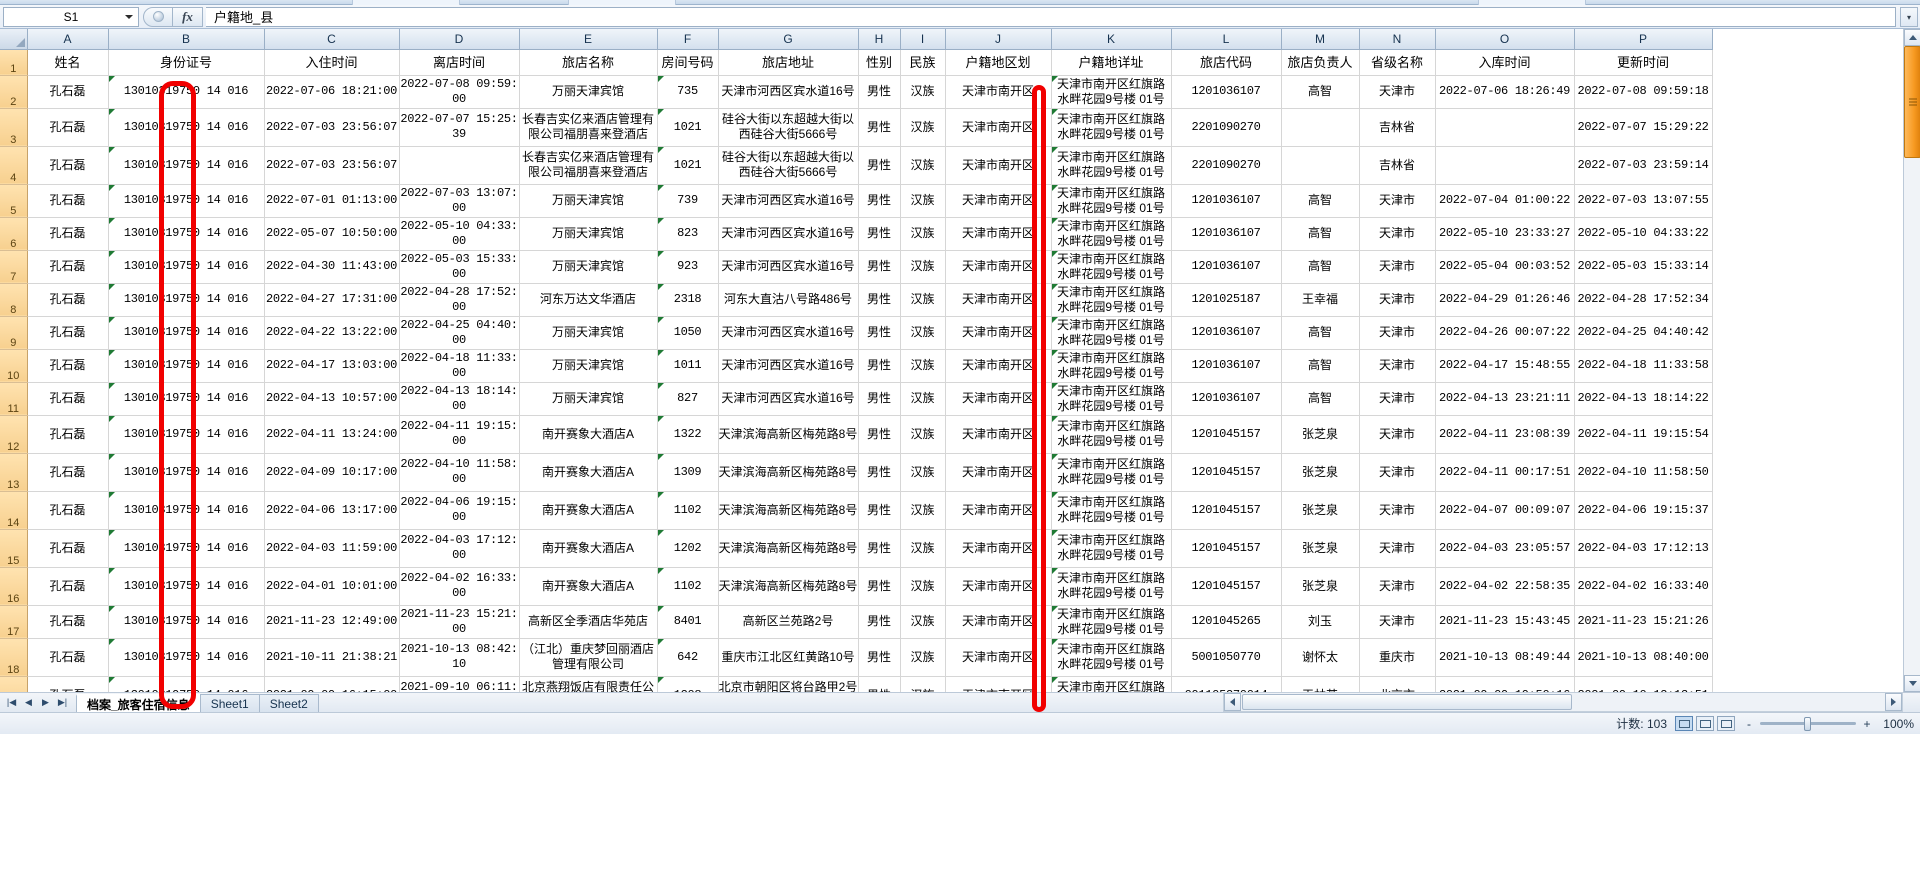 This screenshot has width=1920, height=875. What do you see at coordinates (1397, 684) in the screenshot?
I see `cell-province: 北京市` at bounding box center [1397, 684].